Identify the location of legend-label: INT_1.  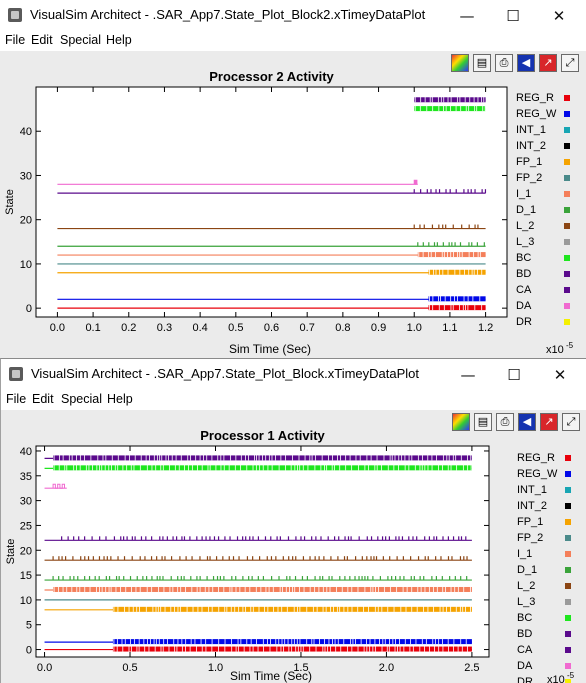
(532, 490).